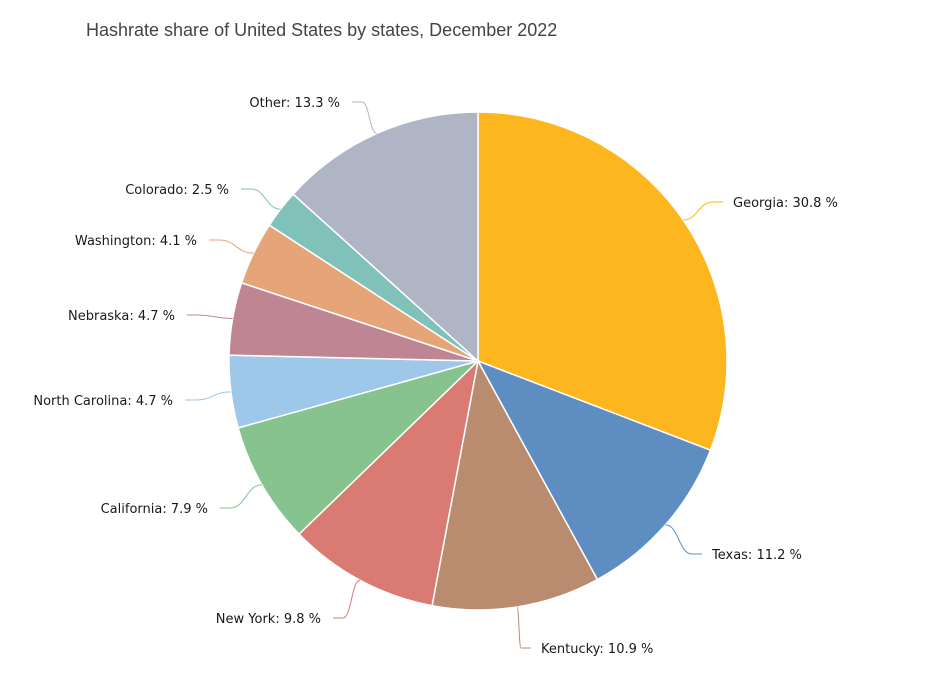 This screenshot has width=935, height=683. What do you see at coordinates (231, 246) in the screenshot?
I see `connector-line-washington` at bounding box center [231, 246].